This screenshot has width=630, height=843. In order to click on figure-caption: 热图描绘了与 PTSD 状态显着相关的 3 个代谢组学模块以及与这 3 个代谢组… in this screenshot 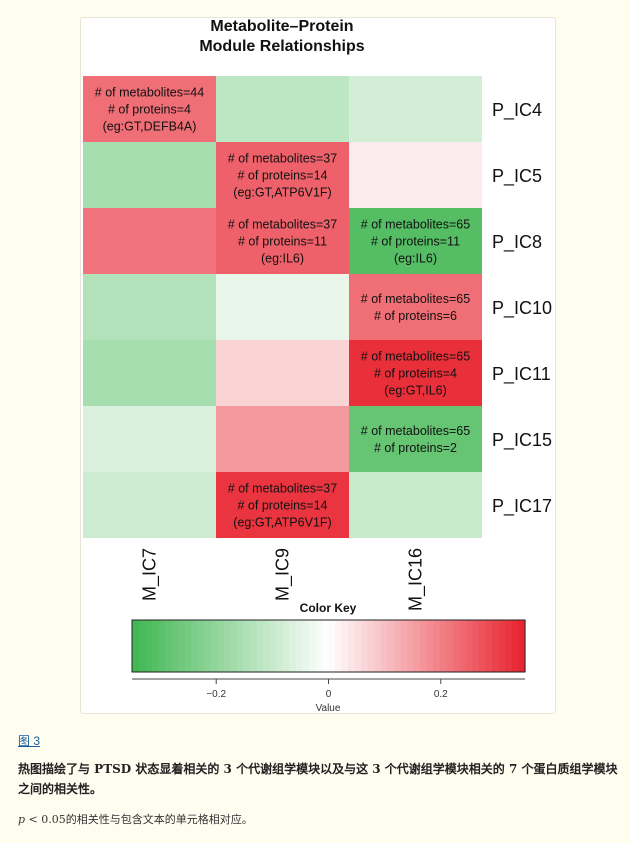, I will do `click(318, 779)`.